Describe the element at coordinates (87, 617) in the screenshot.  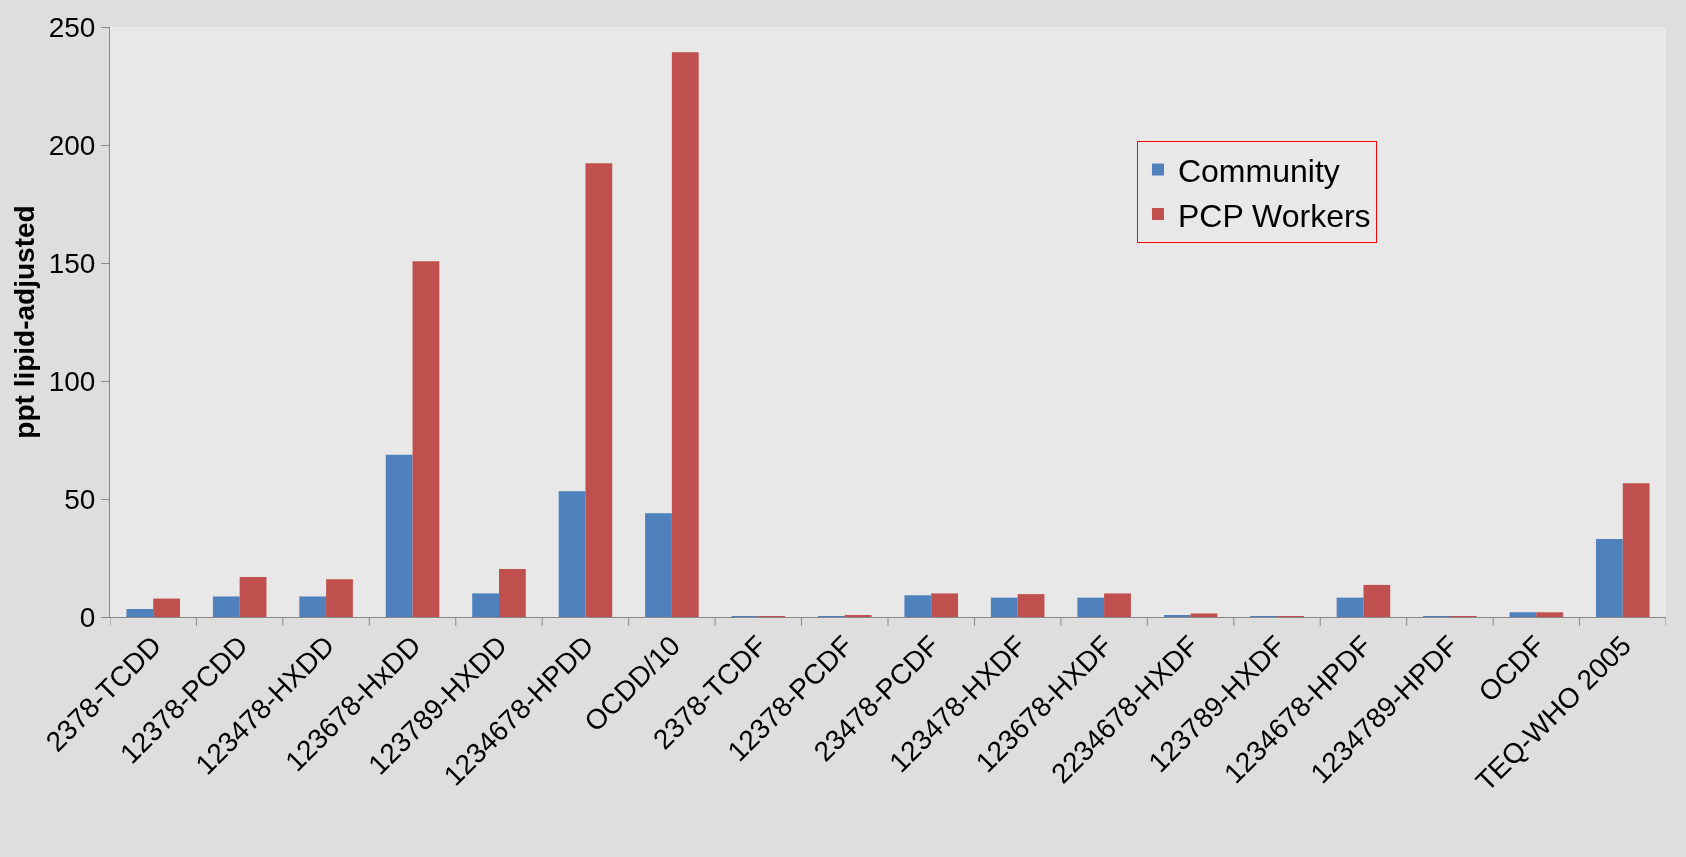
I see `y-tick-label: 0` at that location.